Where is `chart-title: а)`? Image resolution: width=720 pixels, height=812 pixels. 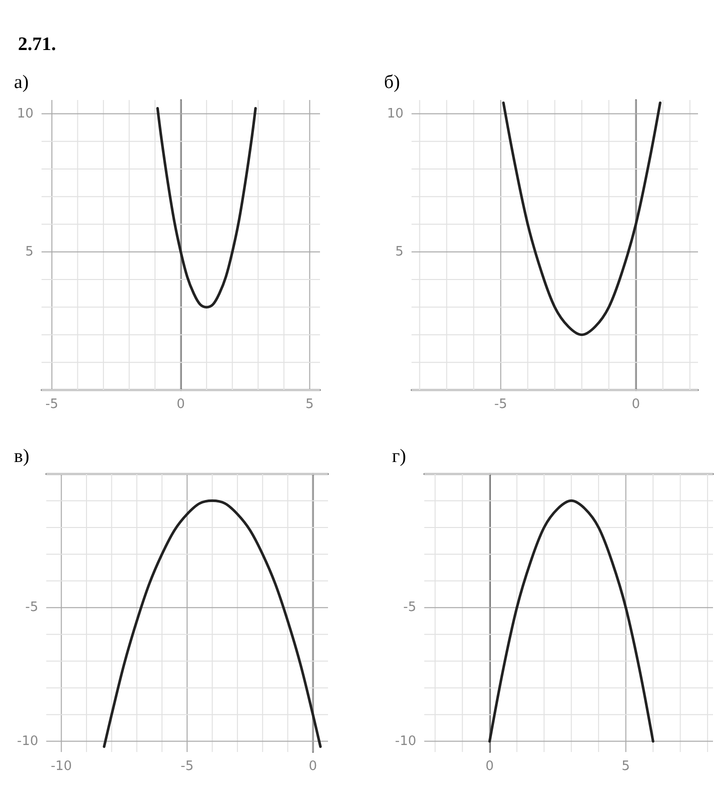
chart-title: а) is located at coordinates (21, 83).